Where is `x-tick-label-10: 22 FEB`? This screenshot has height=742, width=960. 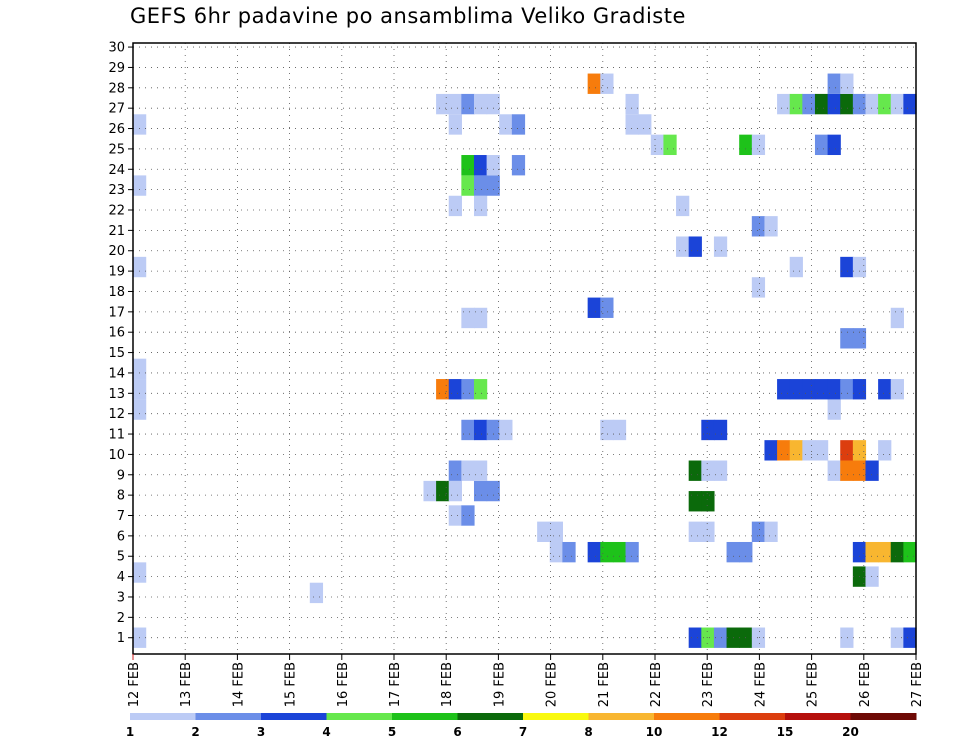
x-tick-label-10: 22 FEB is located at coordinates (656, 684).